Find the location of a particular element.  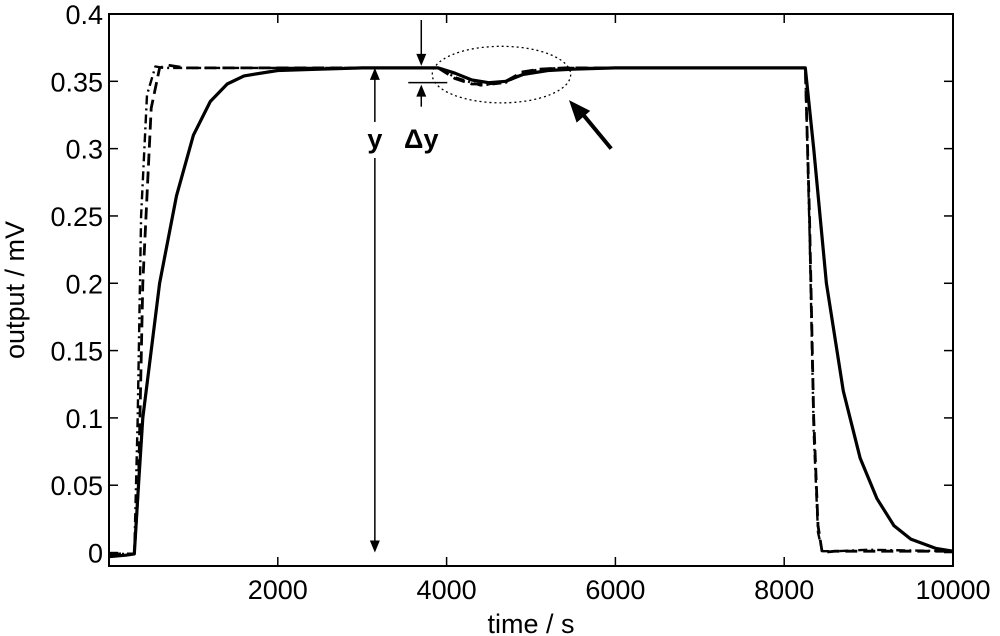

delta-y-annotation-label: Δy is located at coordinates (421, 139).